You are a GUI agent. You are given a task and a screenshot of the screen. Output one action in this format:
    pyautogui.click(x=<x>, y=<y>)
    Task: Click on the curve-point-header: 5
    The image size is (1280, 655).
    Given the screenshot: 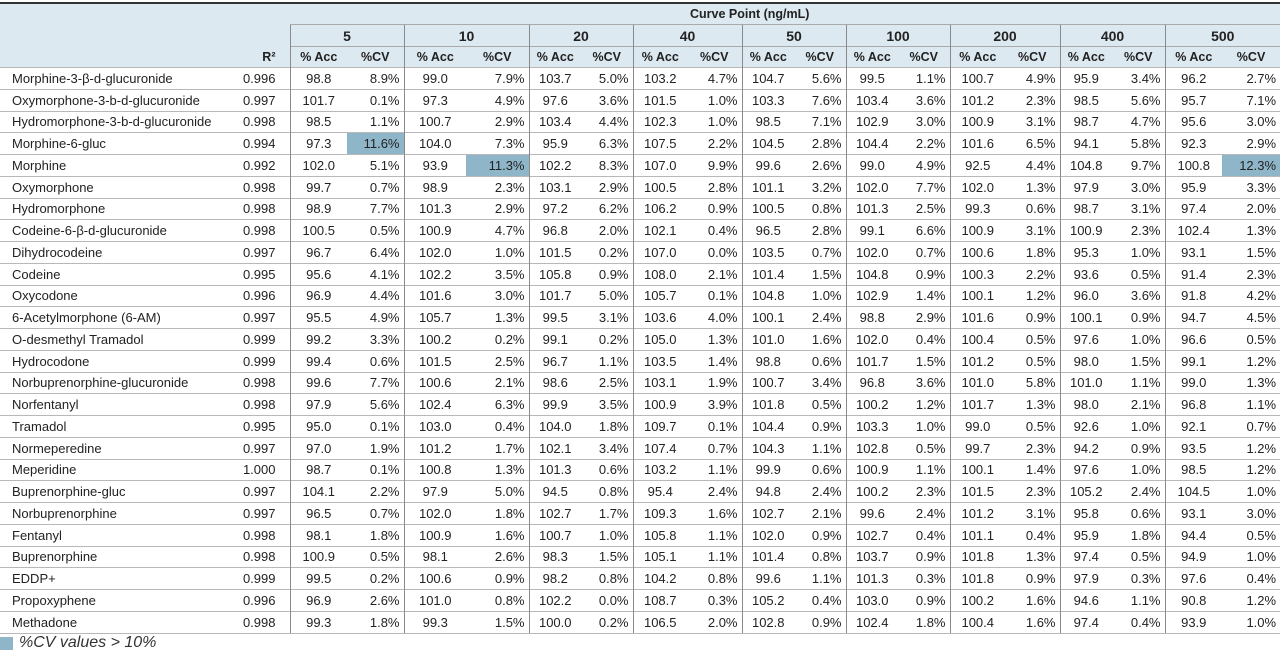 What is the action you would take?
    pyautogui.click(x=346, y=35)
    